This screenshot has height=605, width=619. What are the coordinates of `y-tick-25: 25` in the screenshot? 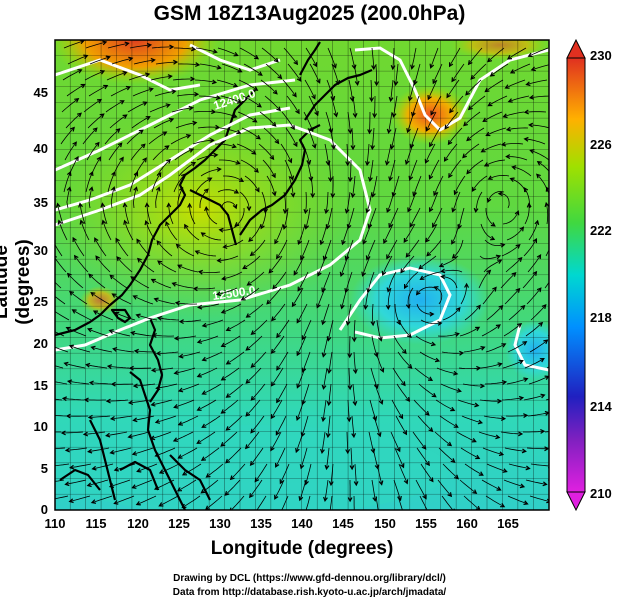 It's located at (40, 301).